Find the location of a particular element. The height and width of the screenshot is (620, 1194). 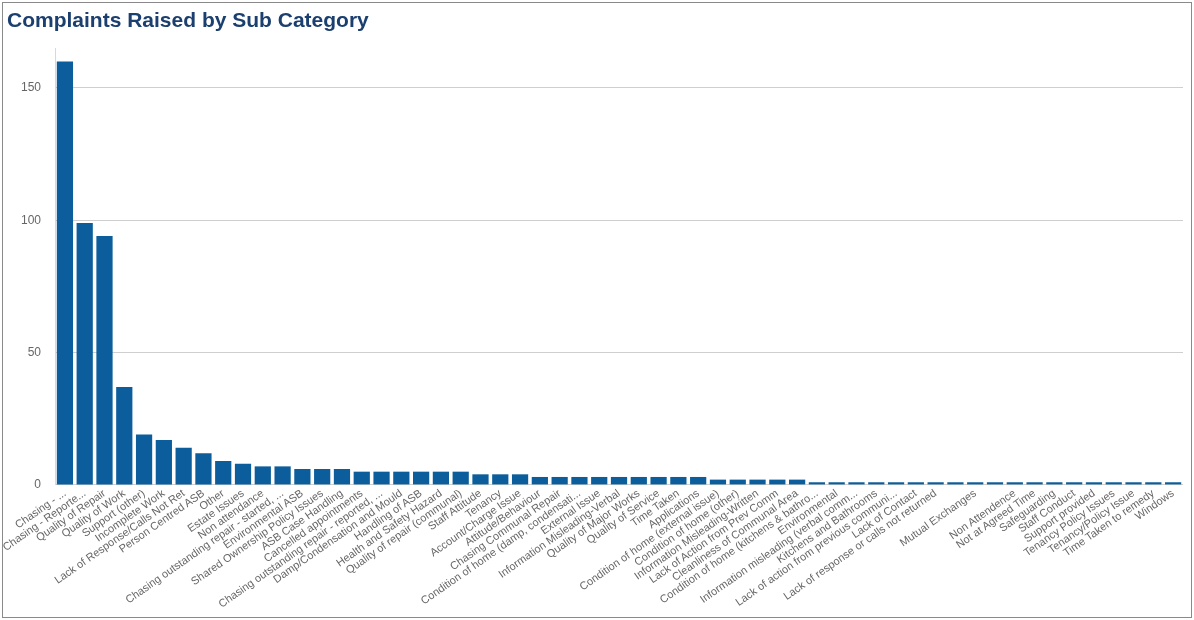

y-tick-label: 50 is located at coordinates (34, 351).